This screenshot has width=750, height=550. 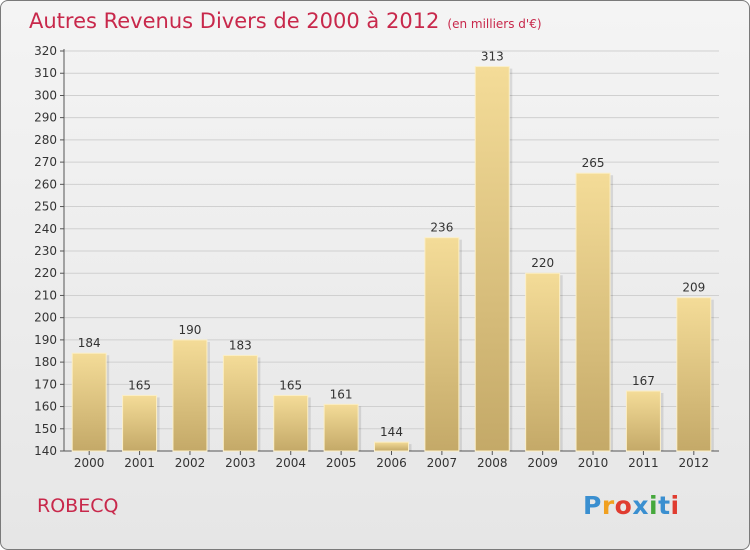 What do you see at coordinates (45, 451) in the screenshot?
I see `y-tick-label: 140` at bounding box center [45, 451].